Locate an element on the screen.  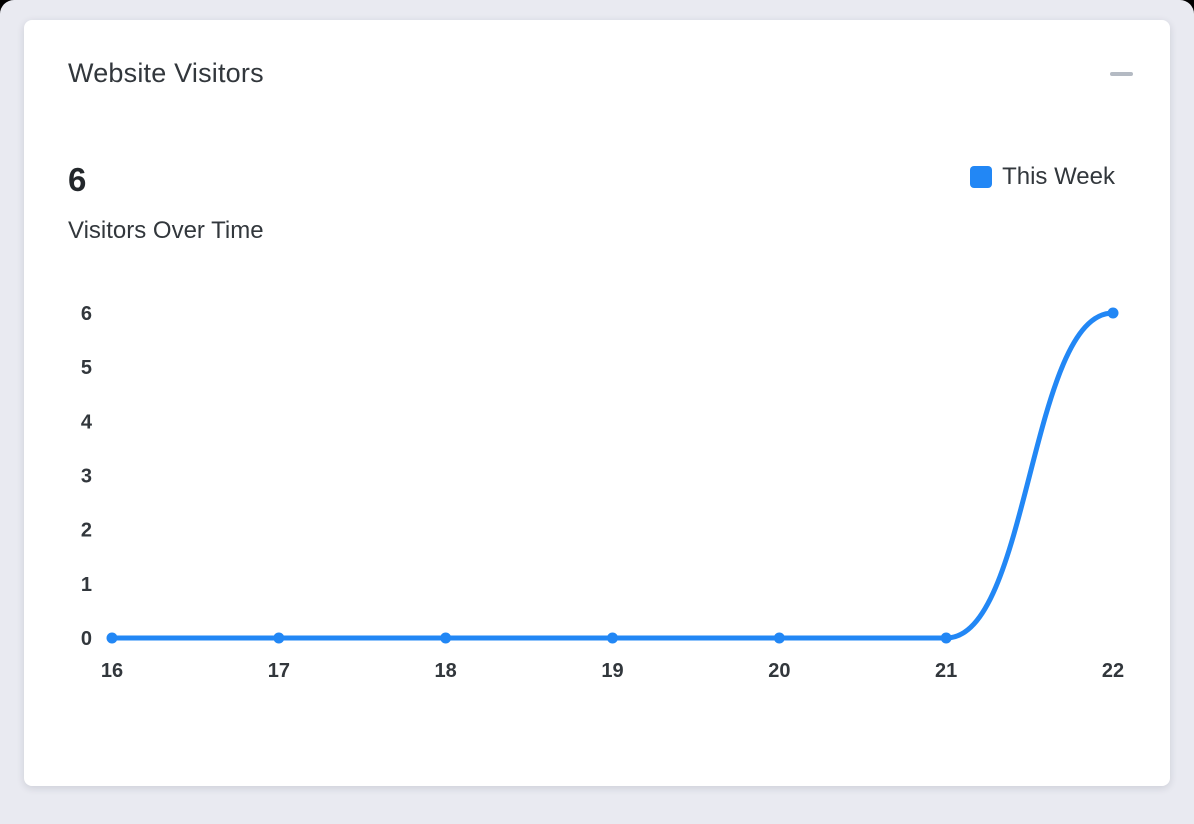
card-header: Website Visitors is located at coordinates (597, 54).